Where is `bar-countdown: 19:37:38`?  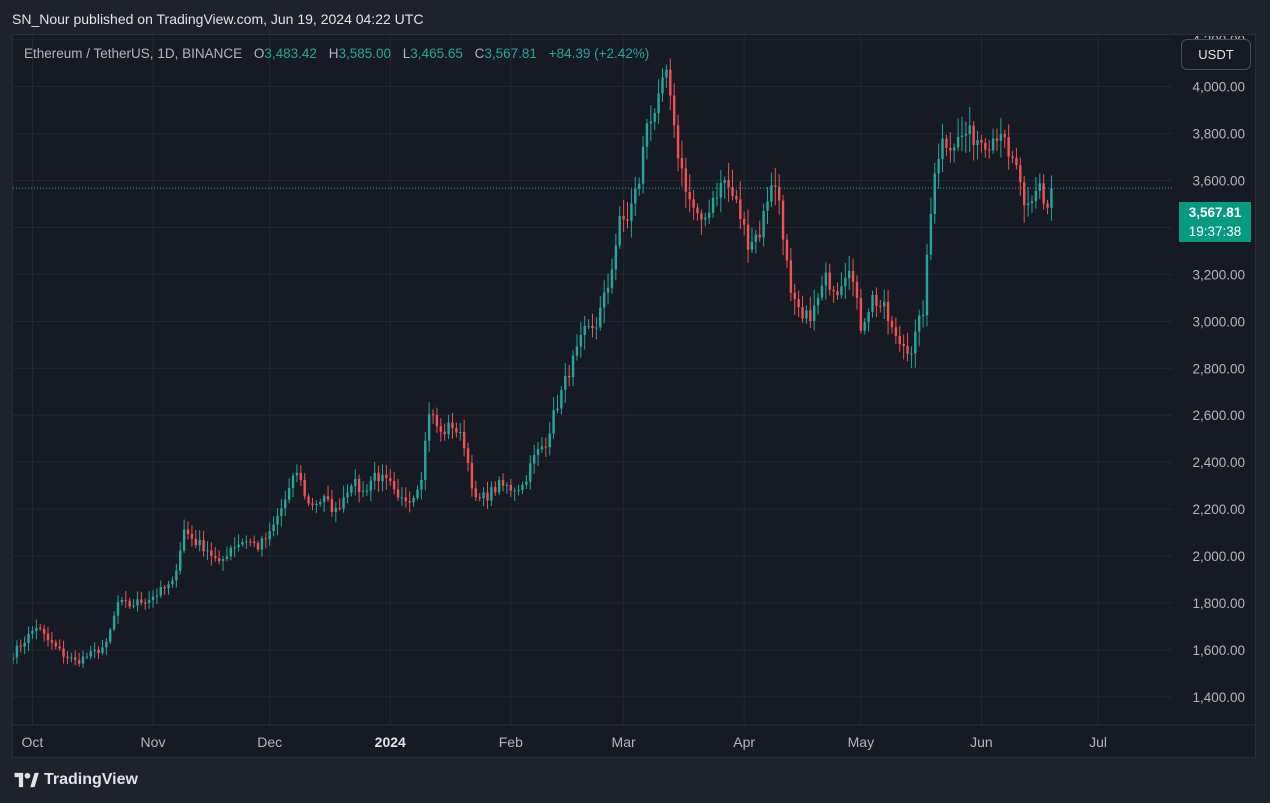
bar-countdown: 19:37:38 is located at coordinates (1215, 231).